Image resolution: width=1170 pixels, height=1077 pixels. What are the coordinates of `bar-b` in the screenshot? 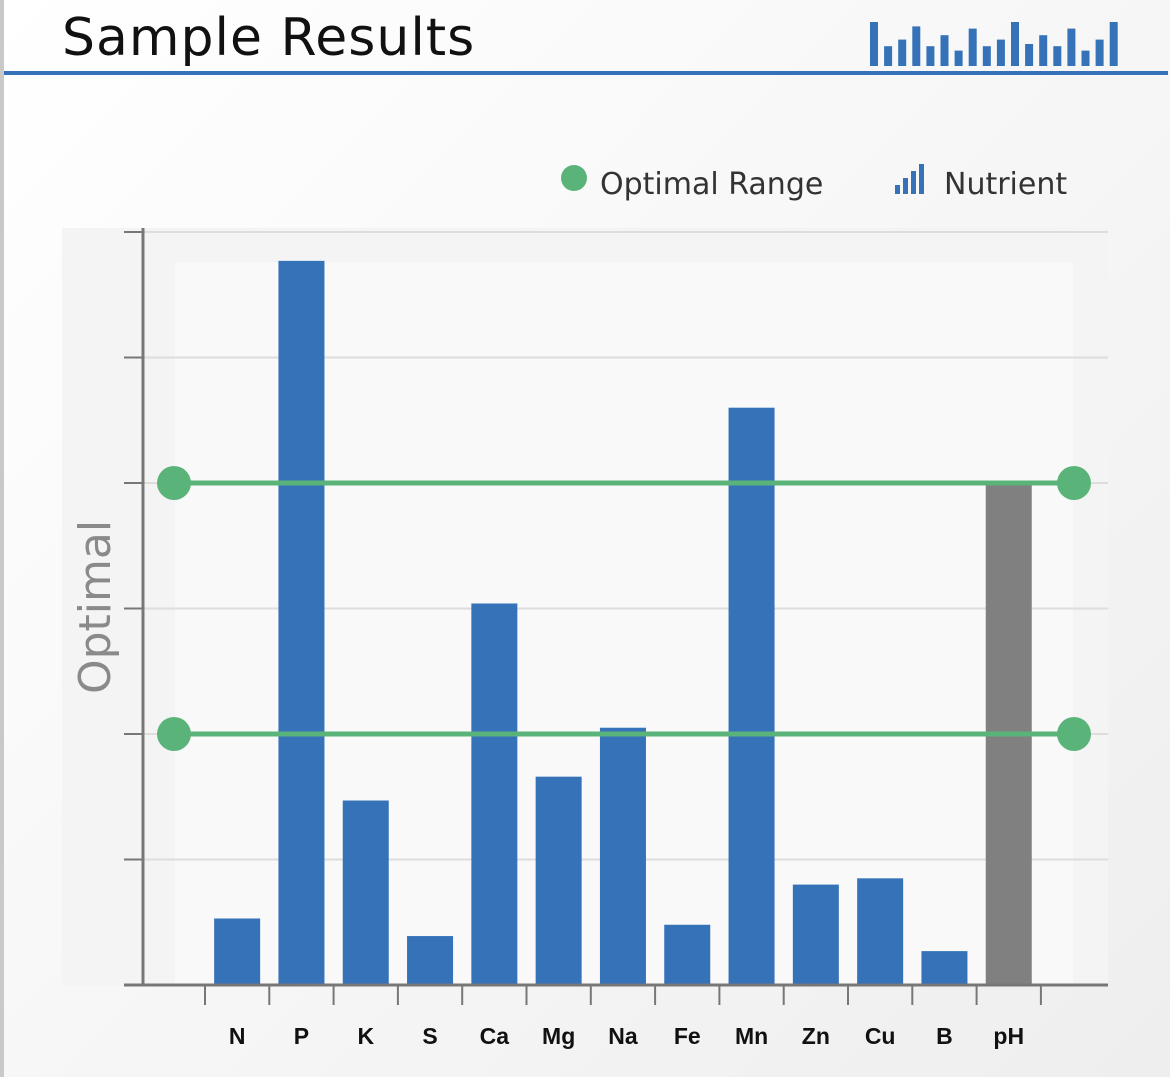 It's located at (944, 968).